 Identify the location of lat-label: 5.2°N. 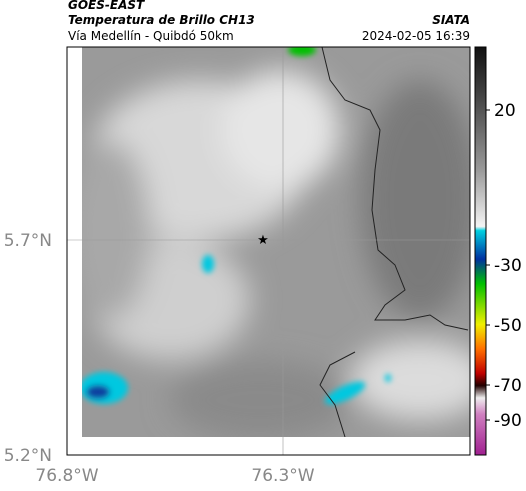
(28, 456).